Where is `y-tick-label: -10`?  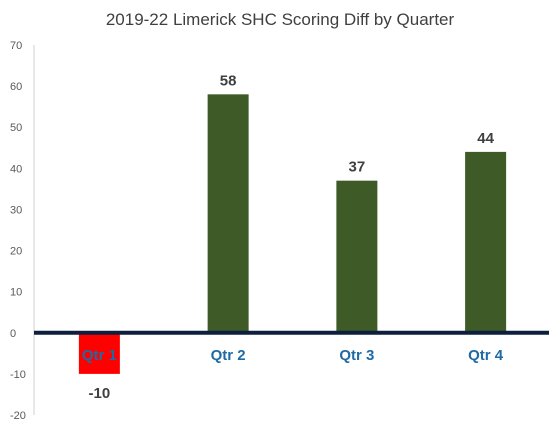 y-tick-label: -10 is located at coordinates (18, 375).